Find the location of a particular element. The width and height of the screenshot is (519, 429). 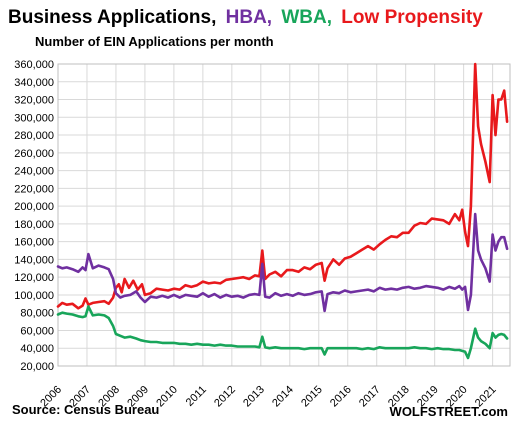

y-tick-label: 120,000 is located at coordinates (34, 278).